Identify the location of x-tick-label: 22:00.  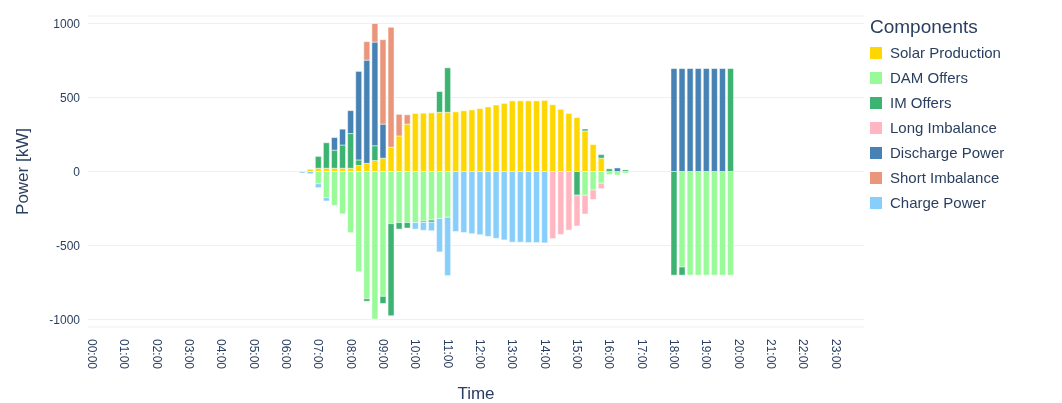
(803, 354).